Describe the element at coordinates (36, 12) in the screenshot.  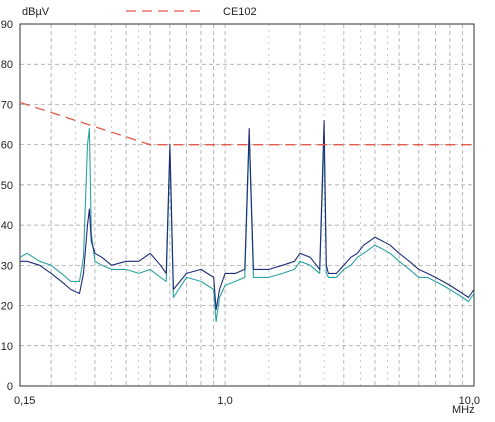
I see `y-axis-title: dBµV` at that location.